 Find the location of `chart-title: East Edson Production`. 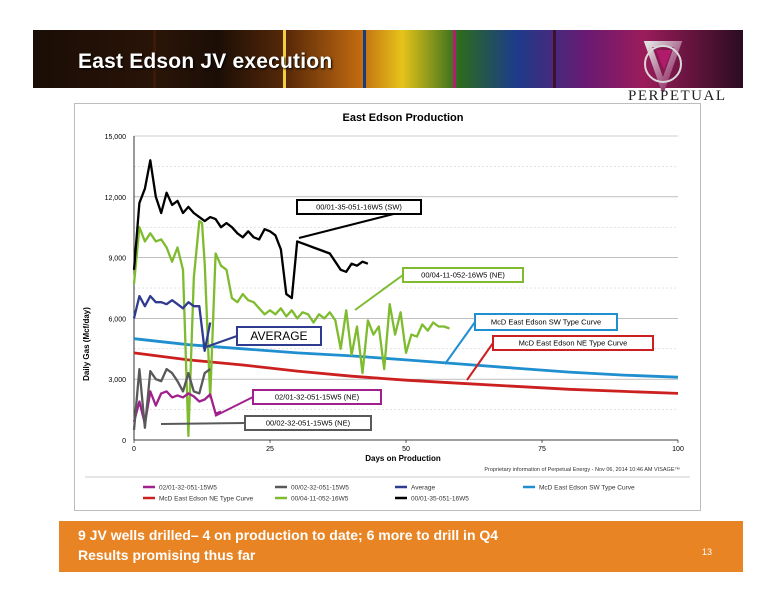

chart-title: East Edson Production is located at coordinates (402, 118).